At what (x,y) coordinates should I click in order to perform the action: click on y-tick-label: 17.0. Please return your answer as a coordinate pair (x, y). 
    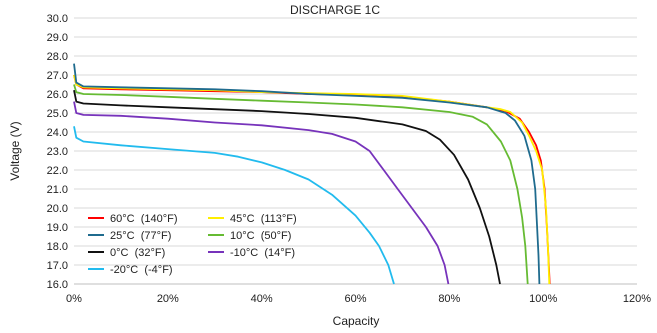
    Looking at the image, I should click on (57, 266).